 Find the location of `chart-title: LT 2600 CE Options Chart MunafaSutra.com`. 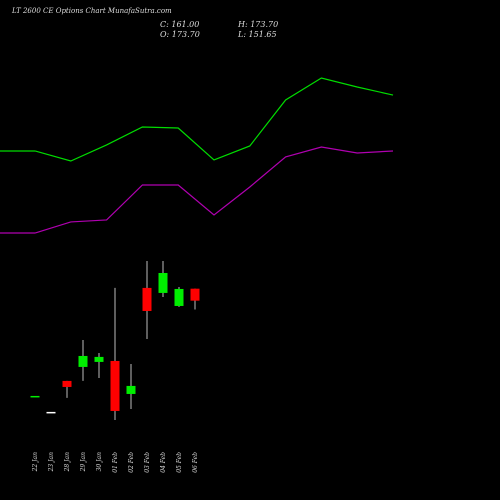

chart-title: LT 2600 CE Options Chart MunafaSutra.com is located at coordinates (91, 11).